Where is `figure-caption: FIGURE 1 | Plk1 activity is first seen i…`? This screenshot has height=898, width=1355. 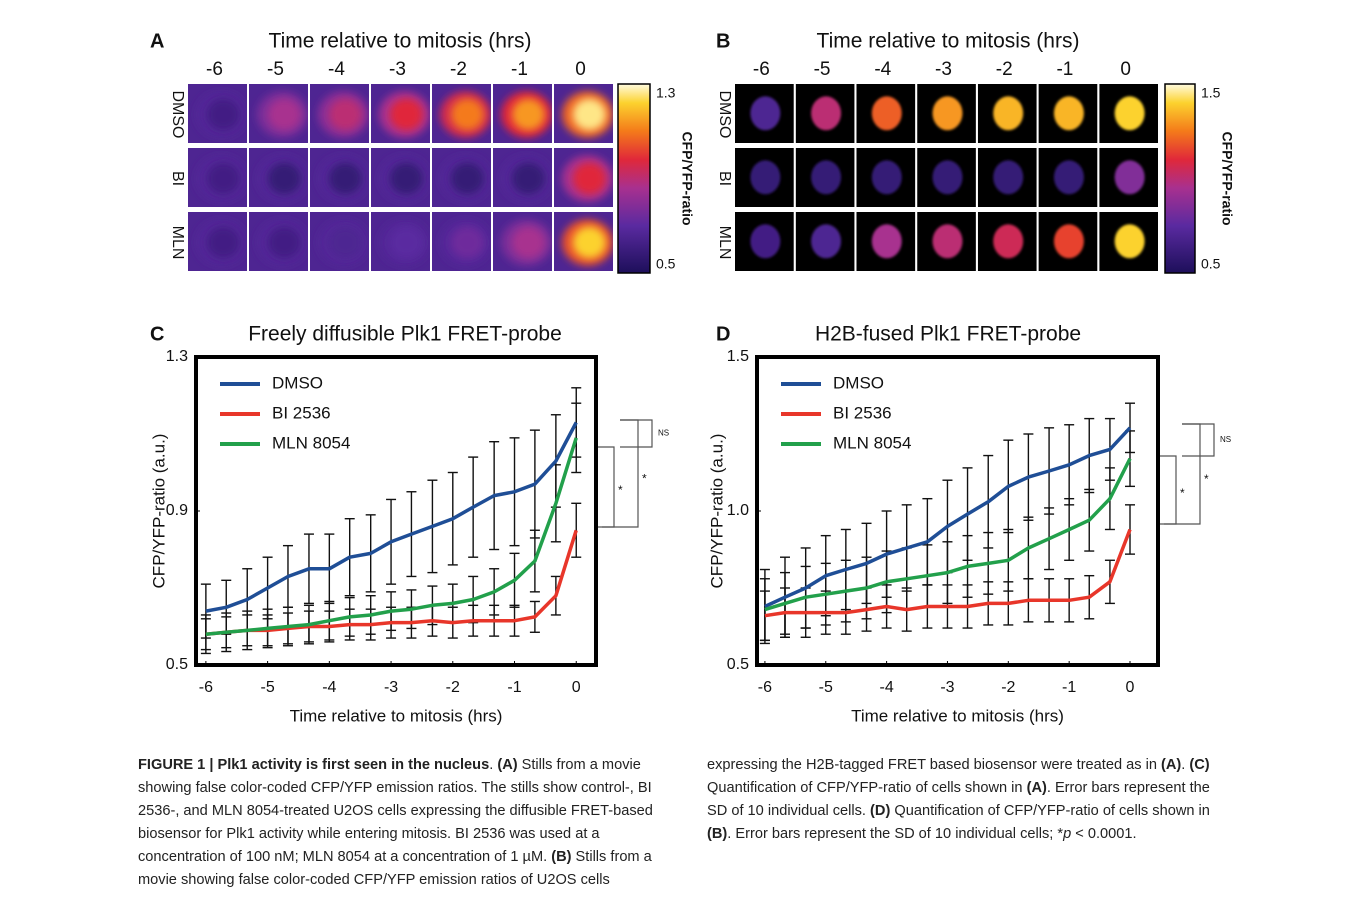 figure-caption: FIGURE 1 | Plk1 activity is first seen i… is located at coordinates (684, 824).